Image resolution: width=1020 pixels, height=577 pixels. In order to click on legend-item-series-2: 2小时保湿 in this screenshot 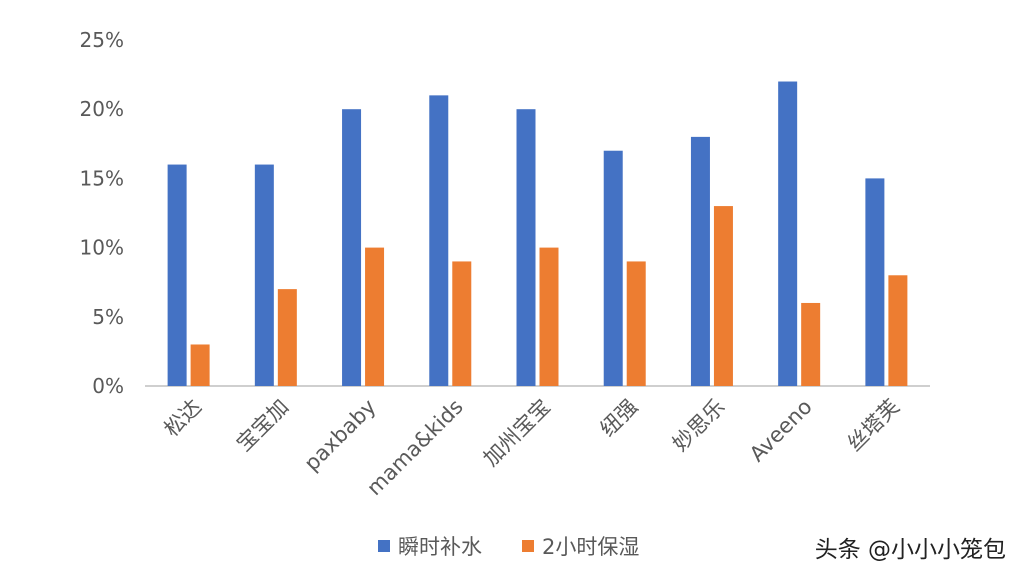, I will do `click(580, 546)`.